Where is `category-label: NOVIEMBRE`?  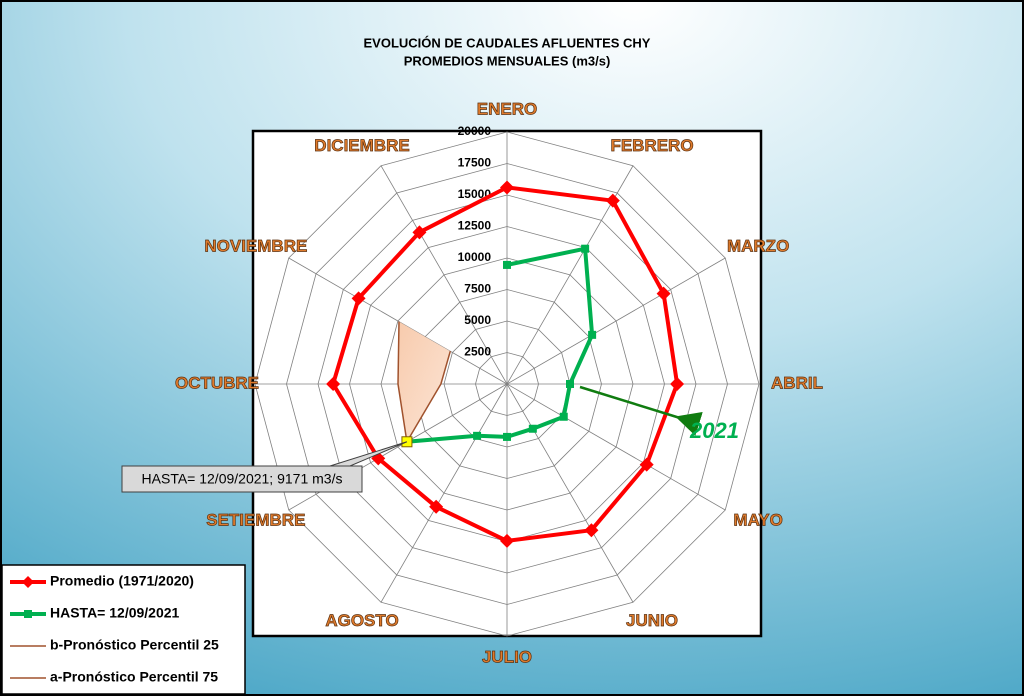
category-label: NOVIEMBRE is located at coordinates (255, 245).